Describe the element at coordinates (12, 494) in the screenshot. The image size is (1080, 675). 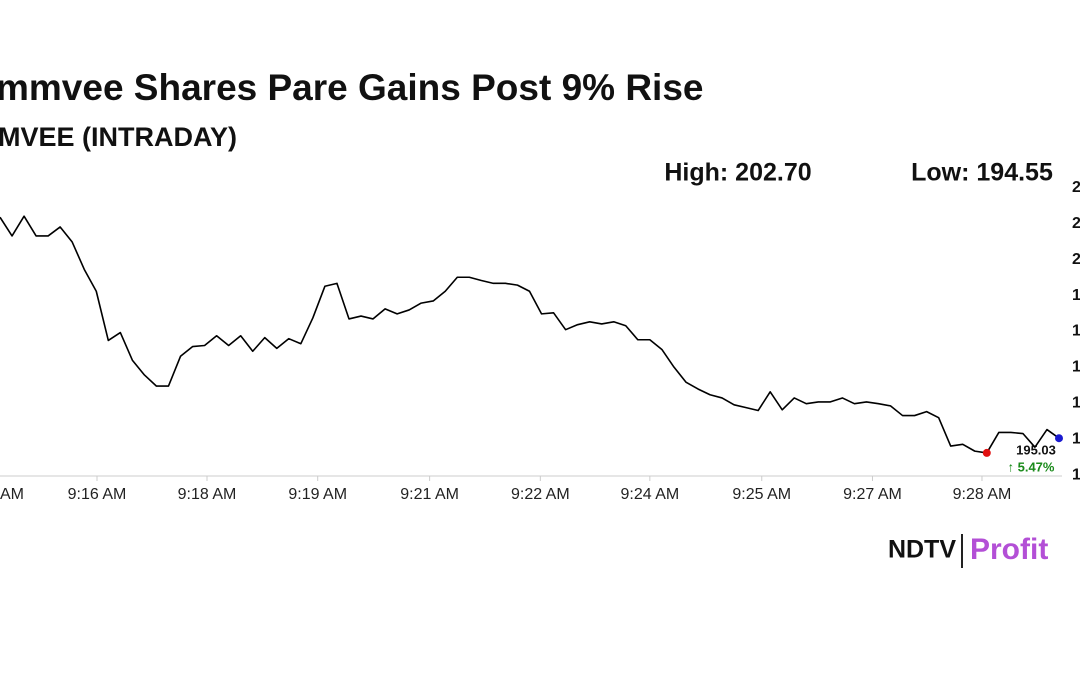
I see `x-tick-label: AM` at that location.